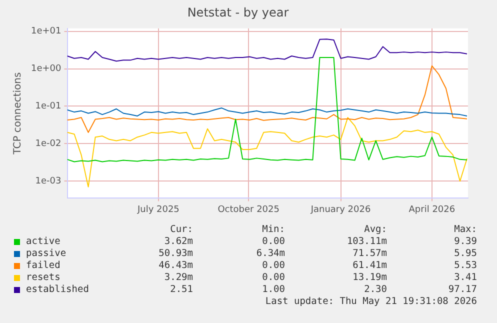 This screenshot has width=497, height=323. What do you see at coordinates (158, 209) in the screenshot?
I see `x-tick-label: July 2025` at bounding box center [158, 209].